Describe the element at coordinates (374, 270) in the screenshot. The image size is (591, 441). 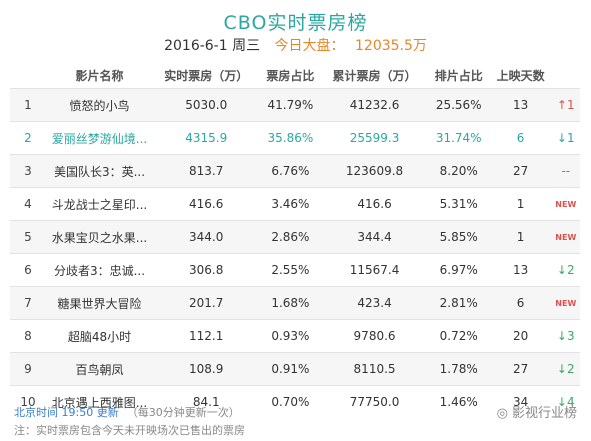
I see `cumulative-cell: 11567.4` at that location.